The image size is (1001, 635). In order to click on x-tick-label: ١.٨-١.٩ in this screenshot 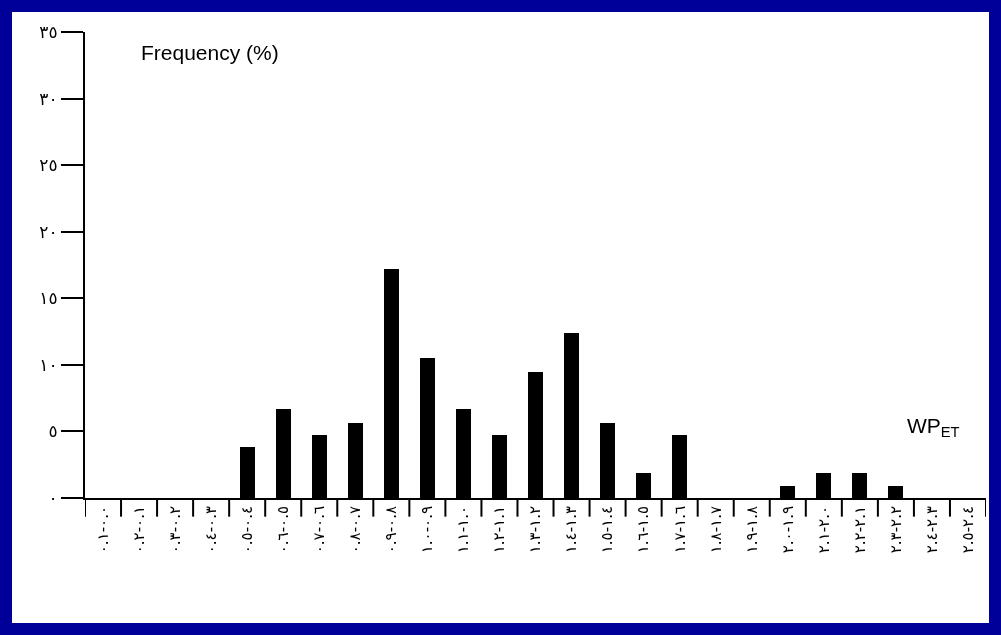, I will do `click(751, 530)`.